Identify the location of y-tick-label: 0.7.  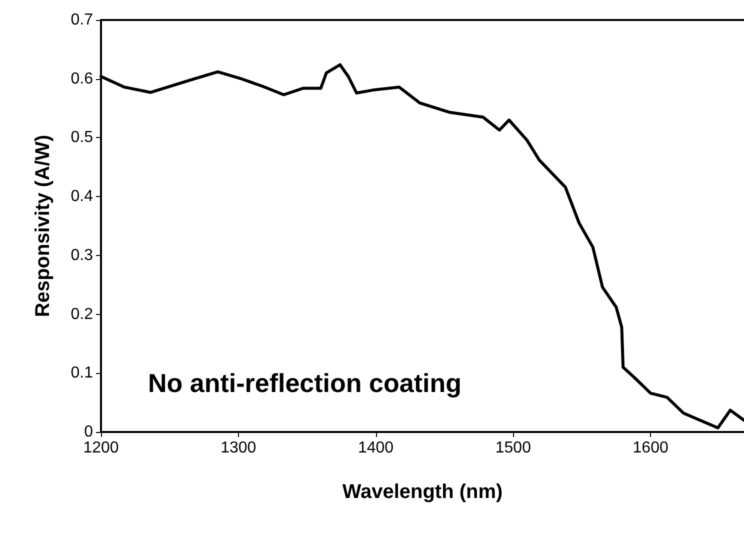
(82, 20).